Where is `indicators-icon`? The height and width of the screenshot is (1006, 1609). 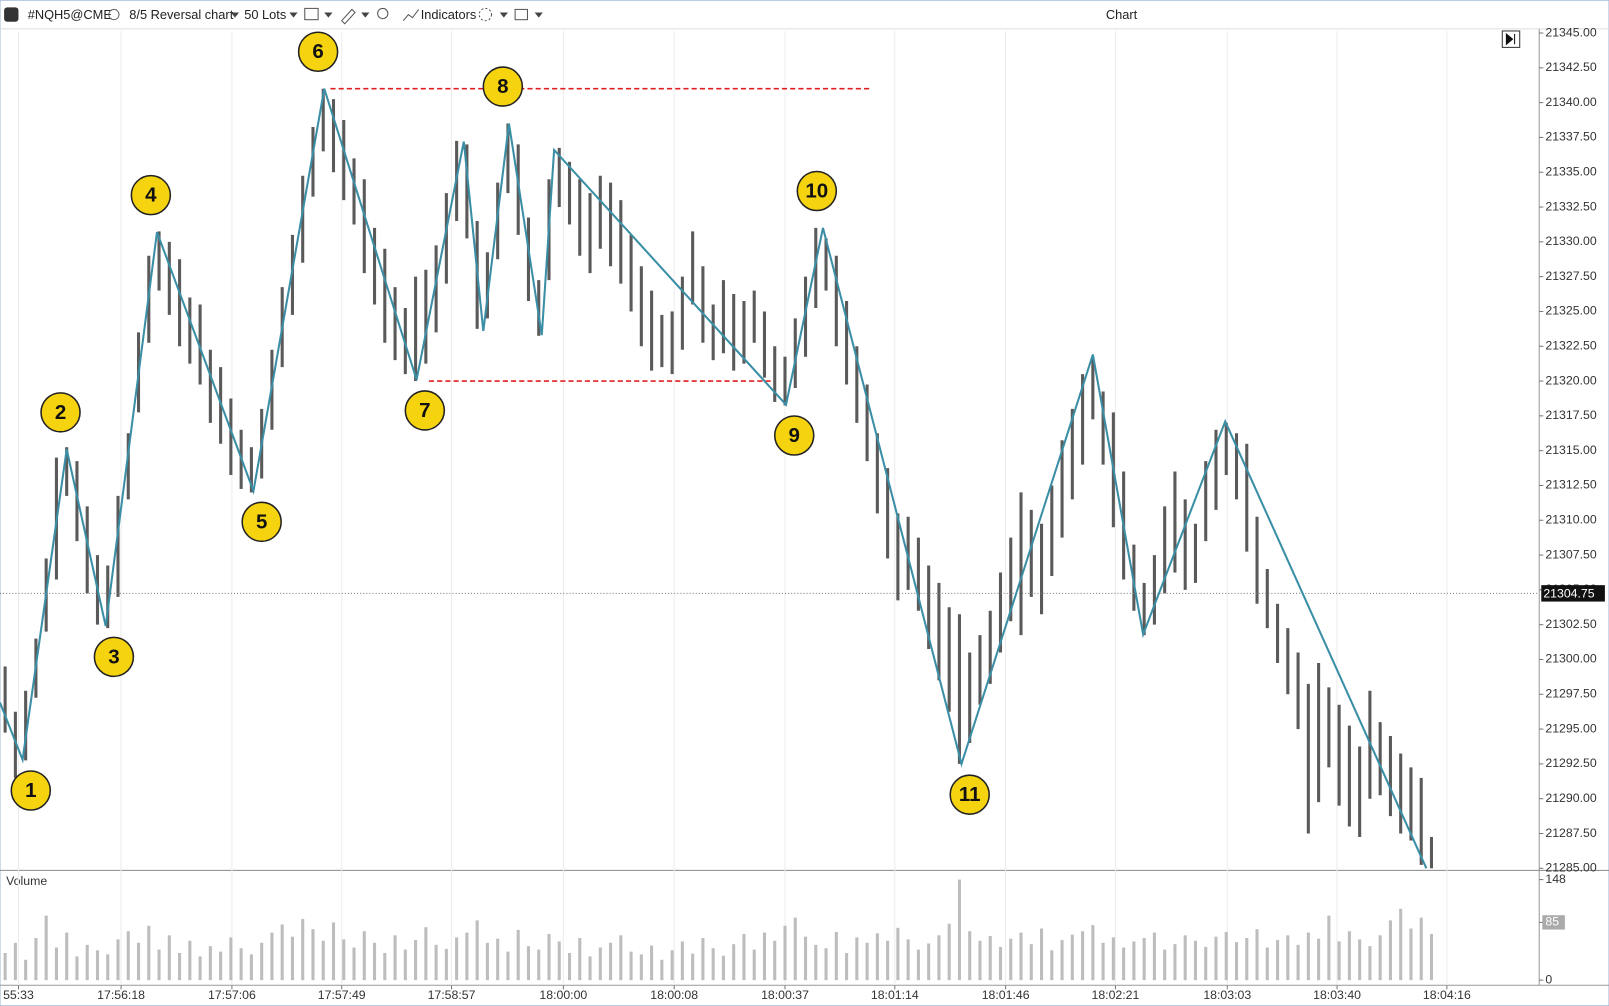 indicators-icon is located at coordinates (411, 15).